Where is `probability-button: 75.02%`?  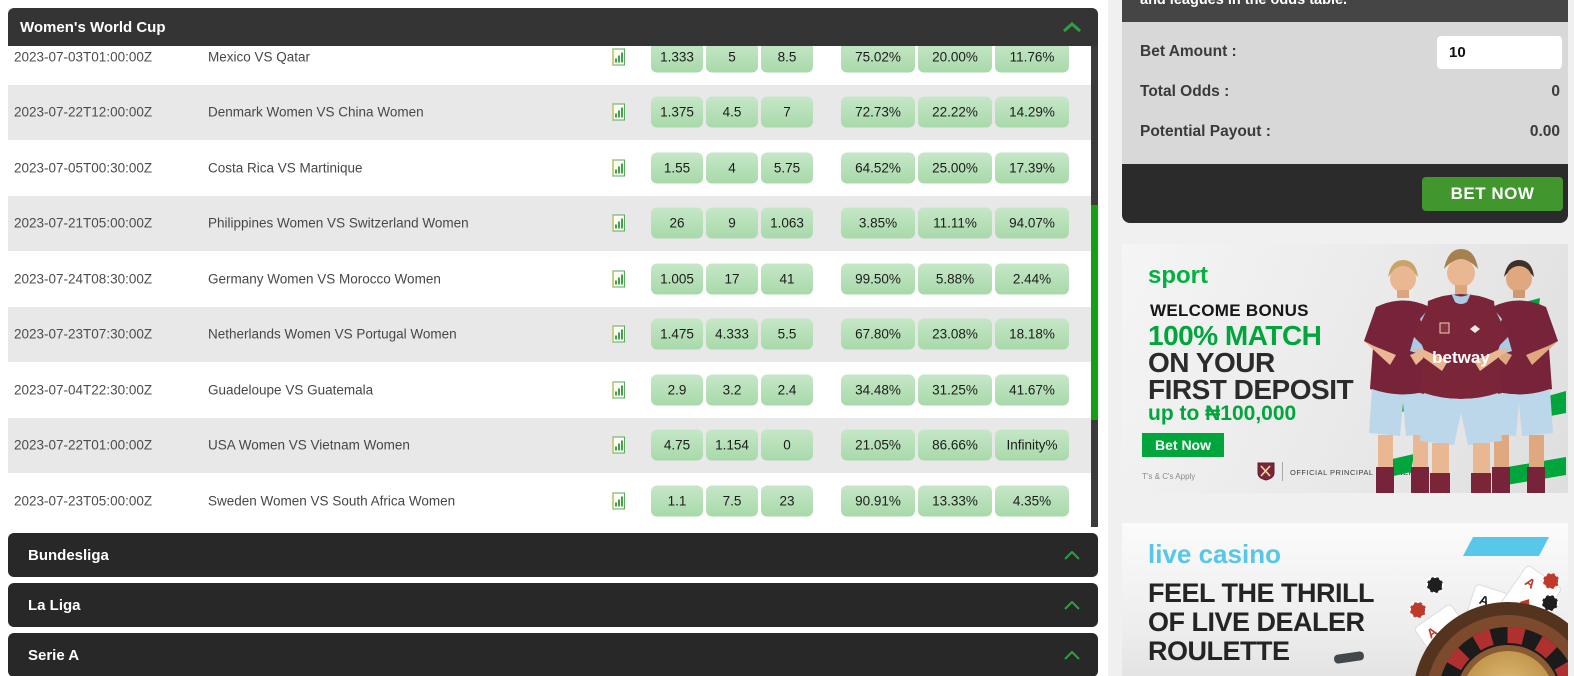
probability-button: 75.02% is located at coordinates (878, 59).